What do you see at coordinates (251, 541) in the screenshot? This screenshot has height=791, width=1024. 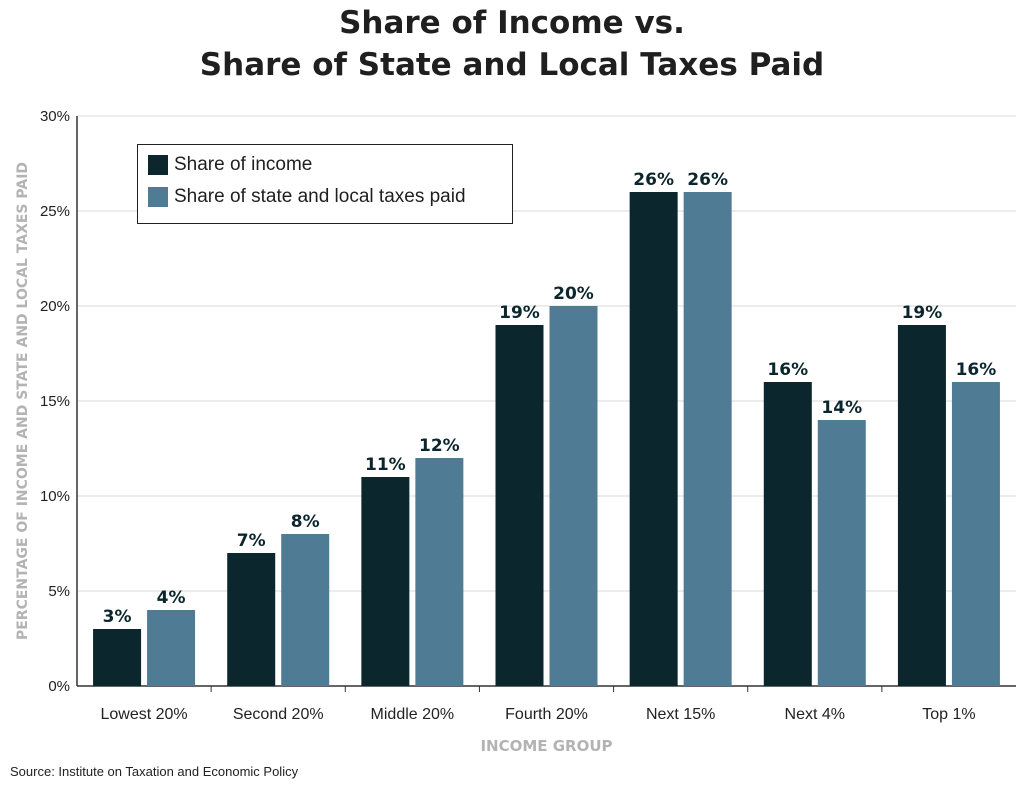 I see `data-label-income: 7%` at bounding box center [251, 541].